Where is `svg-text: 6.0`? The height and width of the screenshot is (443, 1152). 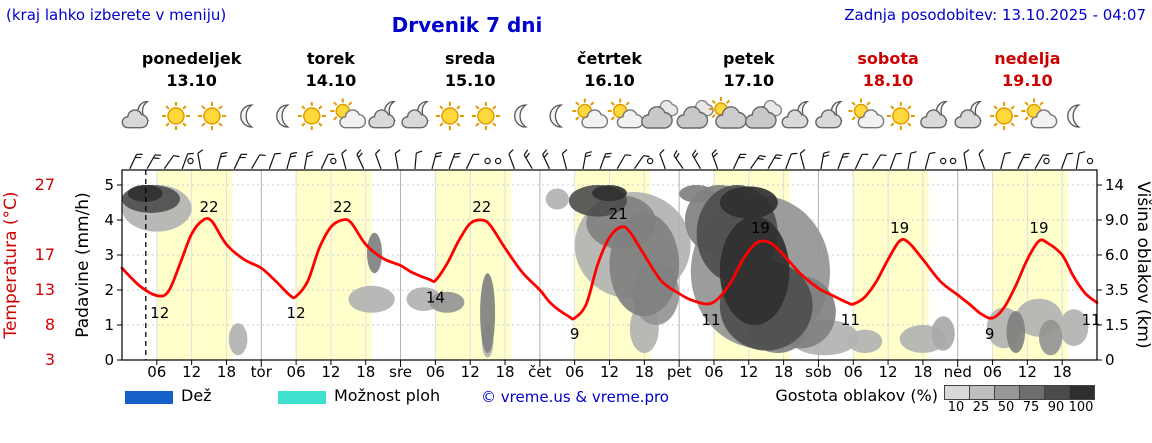 svg-text: 6.0 is located at coordinates (1117, 255).